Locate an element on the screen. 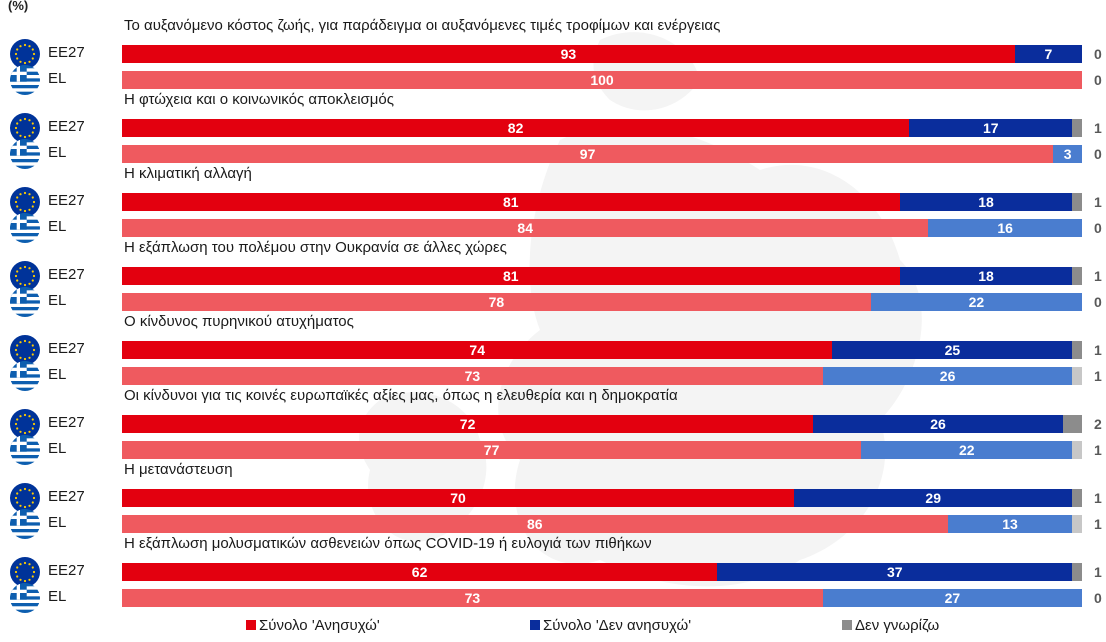  legend-worry: Σύνολο 'Ανησυχώ' is located at coordinates (313, 625).